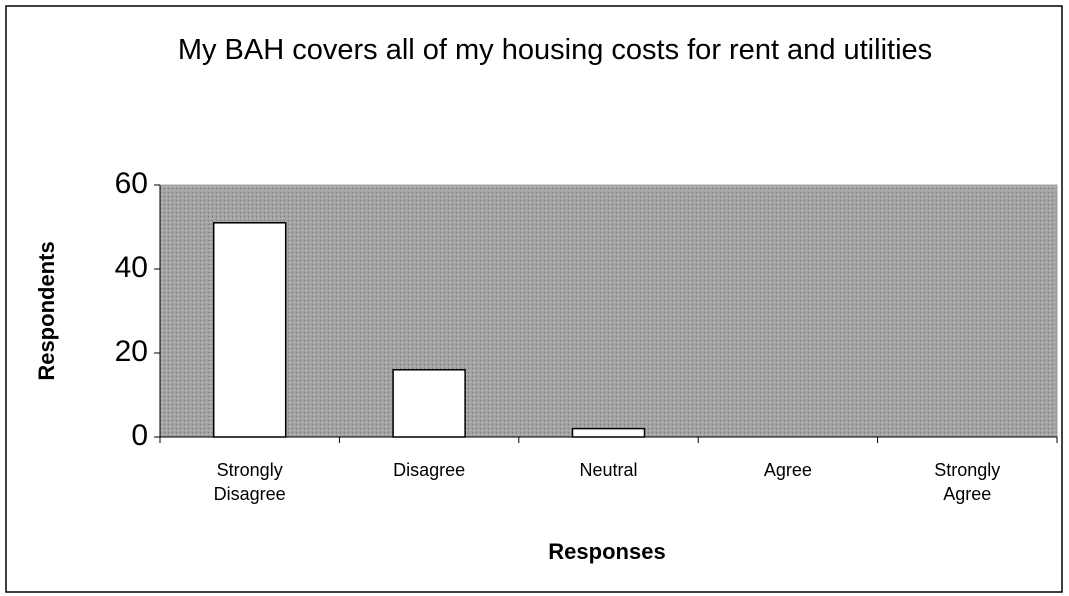 The image size is (1069, 596). What do you see at coordinates (606, 551) in the screenshot?
I see `x-axis-label: Responses` at bounding box center [606, 551].